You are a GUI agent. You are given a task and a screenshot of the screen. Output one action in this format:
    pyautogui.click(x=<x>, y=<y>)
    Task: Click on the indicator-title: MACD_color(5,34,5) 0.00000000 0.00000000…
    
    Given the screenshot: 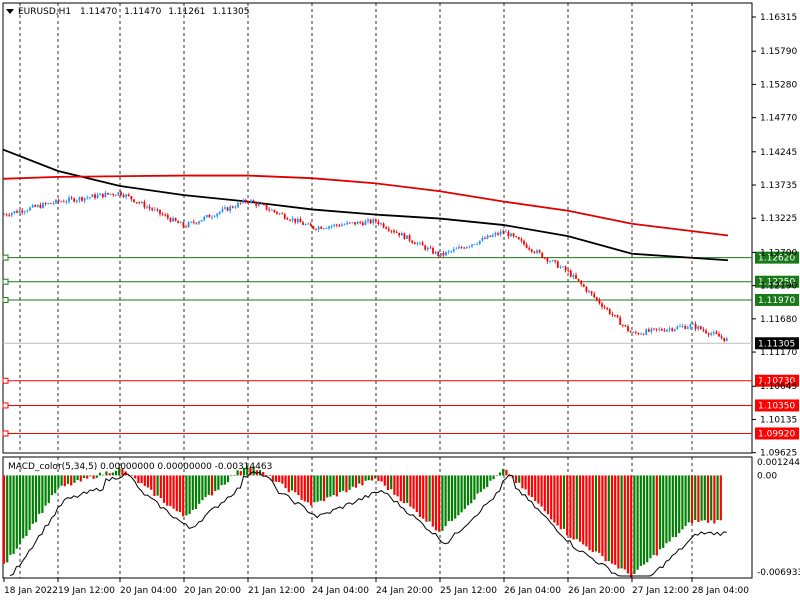 What is the action you would take?
    pyautogui.click(x=140, y=467)
    